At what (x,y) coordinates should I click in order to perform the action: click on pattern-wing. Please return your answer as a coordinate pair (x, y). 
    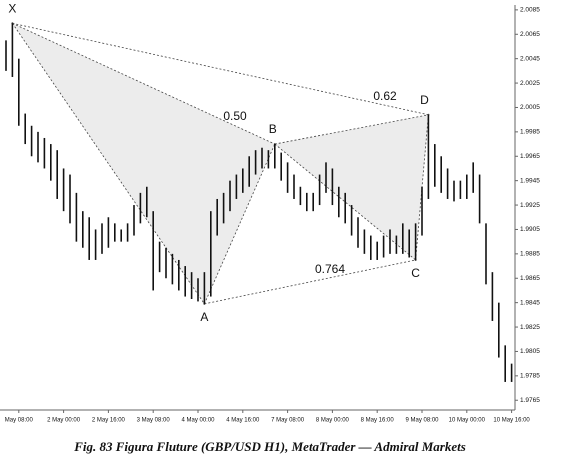
    Looking at the image, I should click on (351, 187).